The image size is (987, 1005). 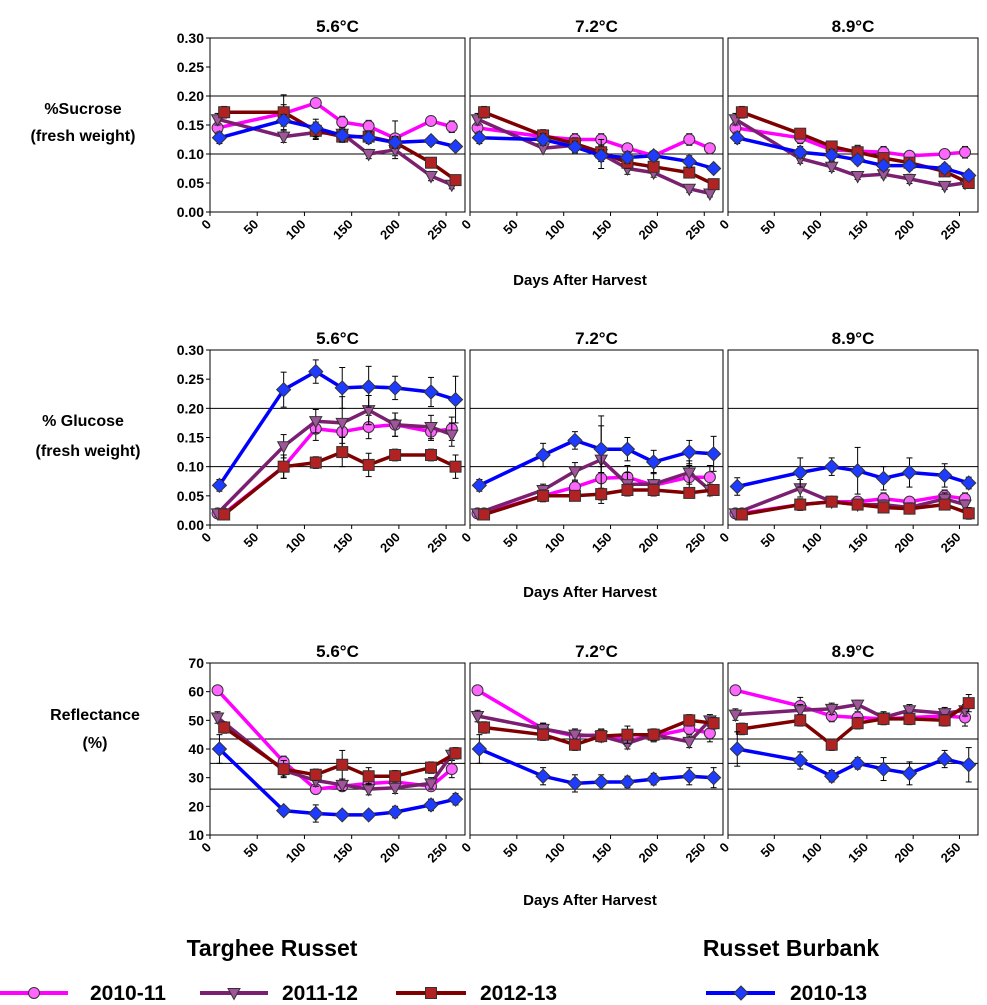 What do you see at coordinates (196, 749) in the screenshot?
I see `ytick-label-2-3: 40` at bounding box center [196, 749].